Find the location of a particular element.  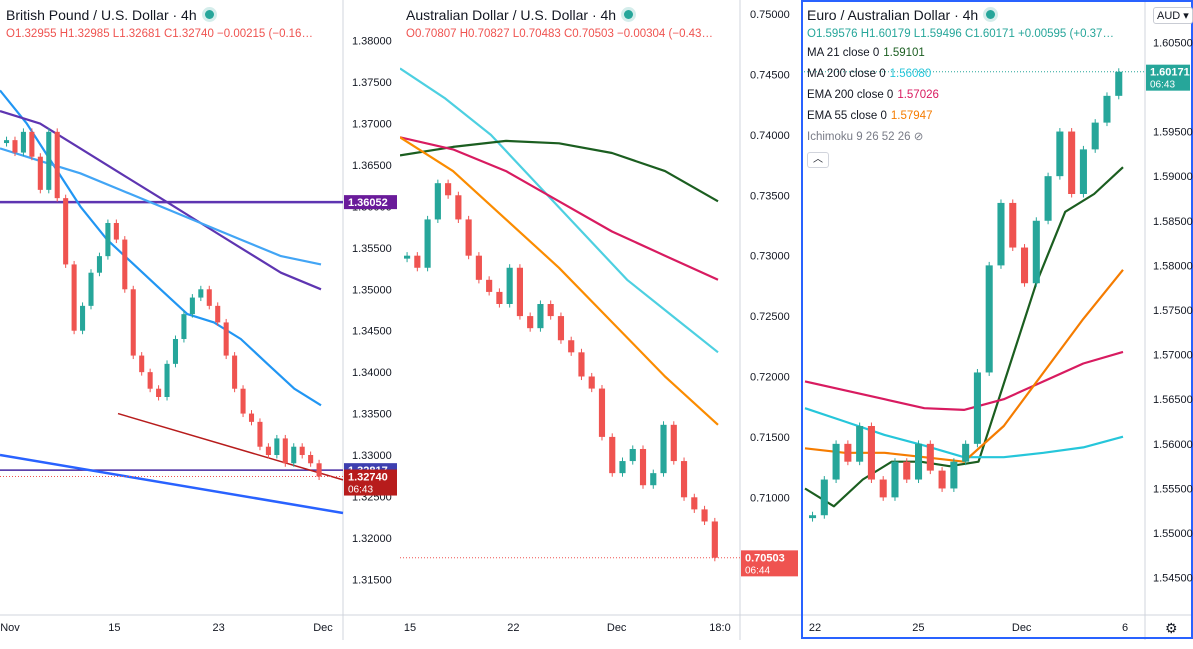

y-tick-label: 0.72500 is located at coordinates (770, 317).